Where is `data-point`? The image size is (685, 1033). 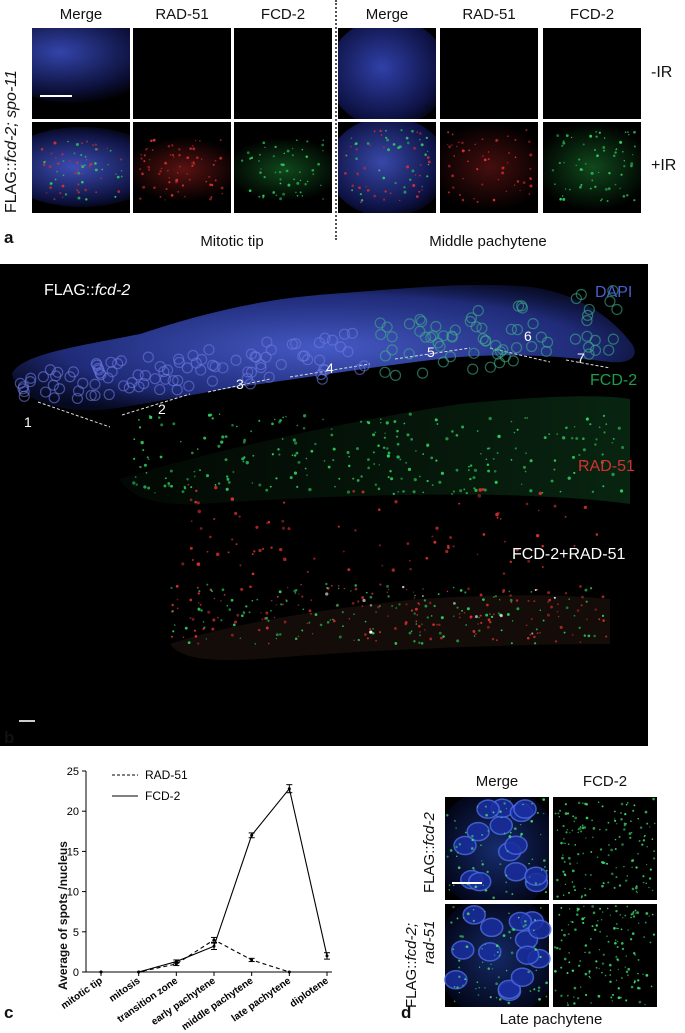
data-point is located at coordinates (101, 972).